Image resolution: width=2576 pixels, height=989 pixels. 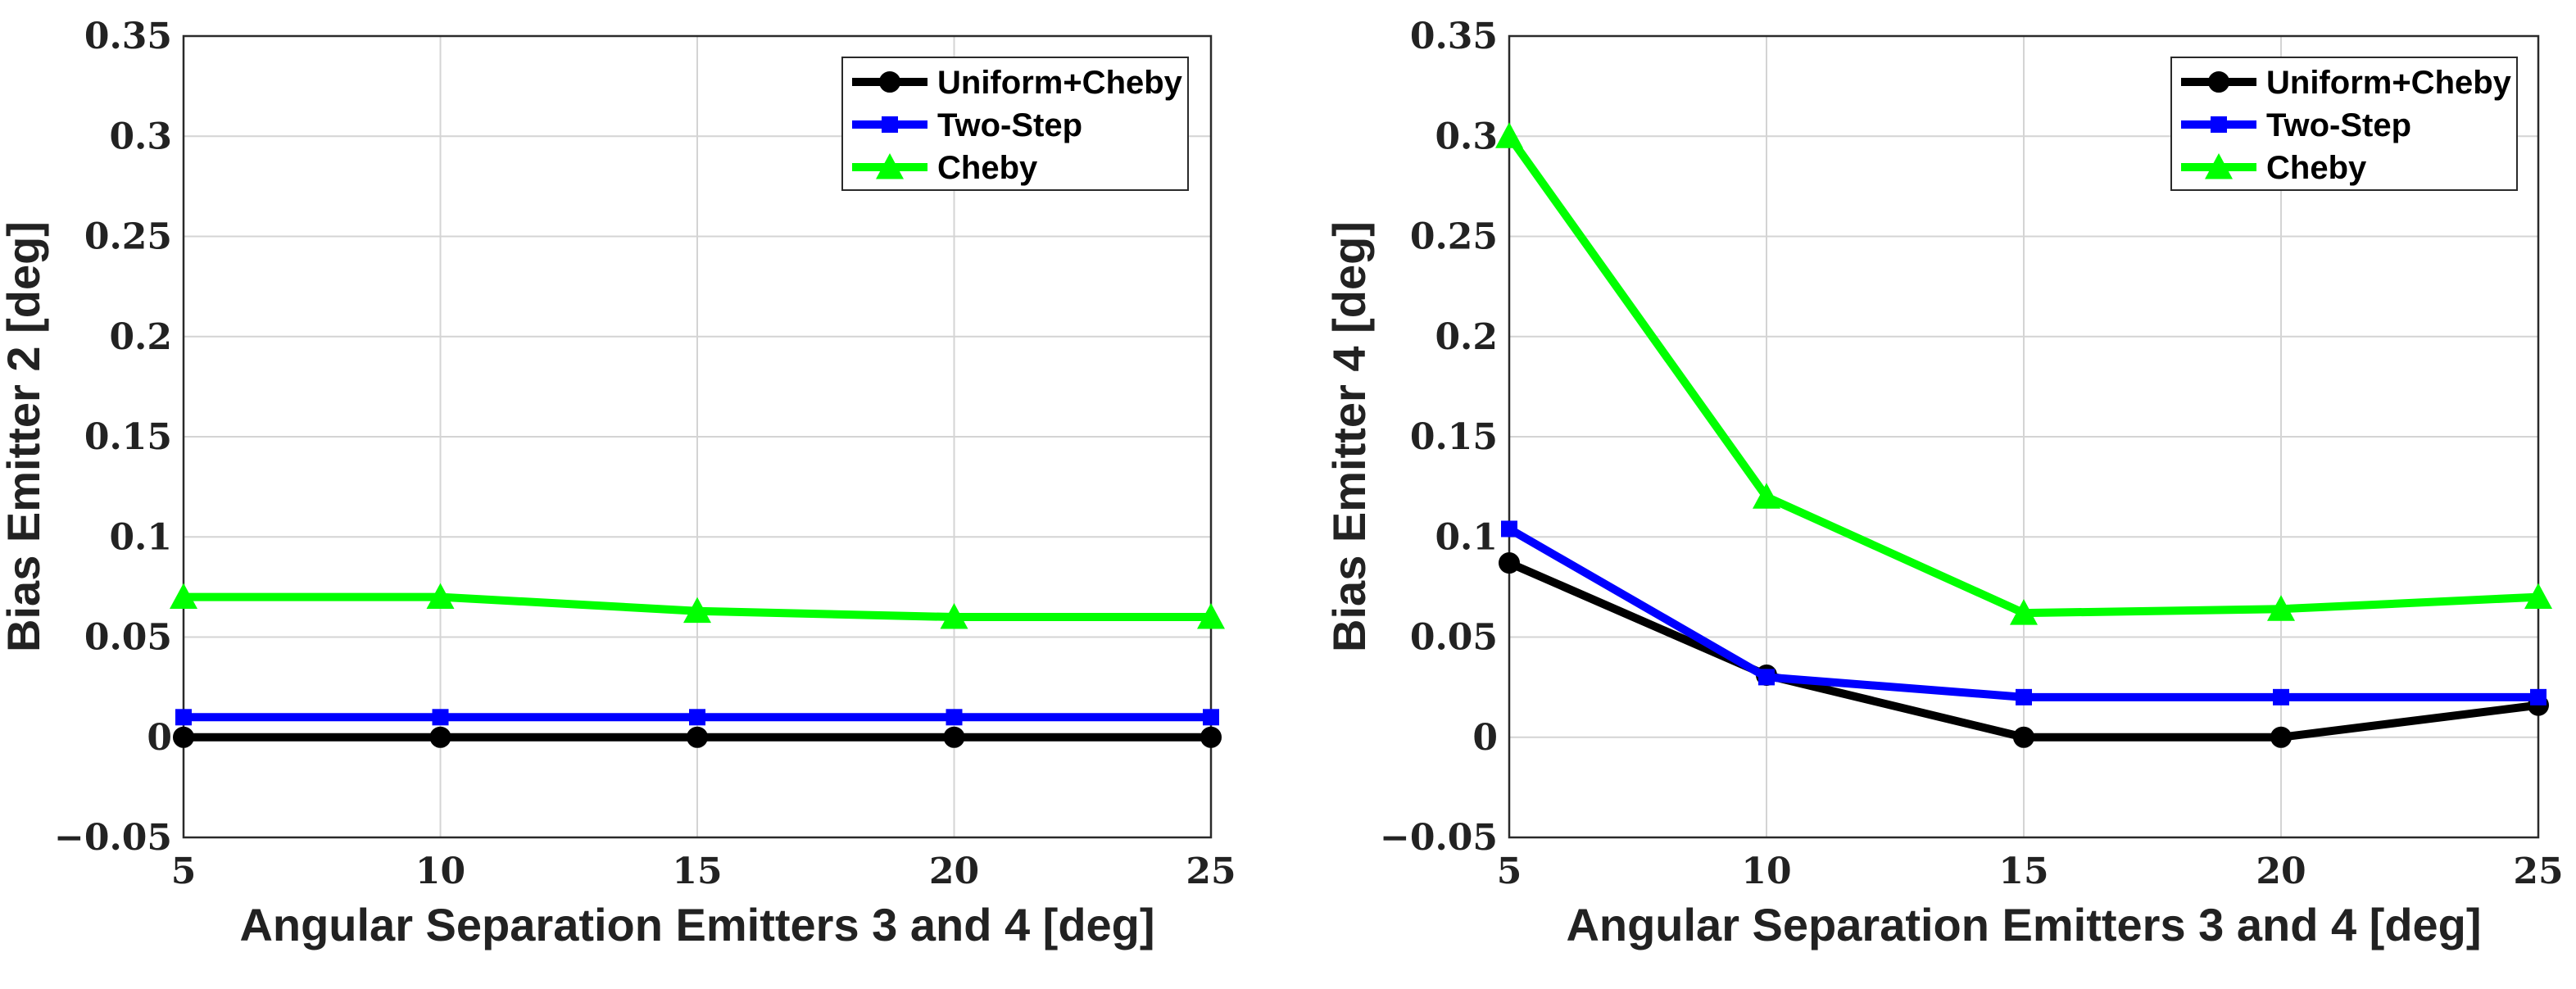 I want to click on y-axis-label: Bias Emitter 2 [deg], so click(x=24, y=436).